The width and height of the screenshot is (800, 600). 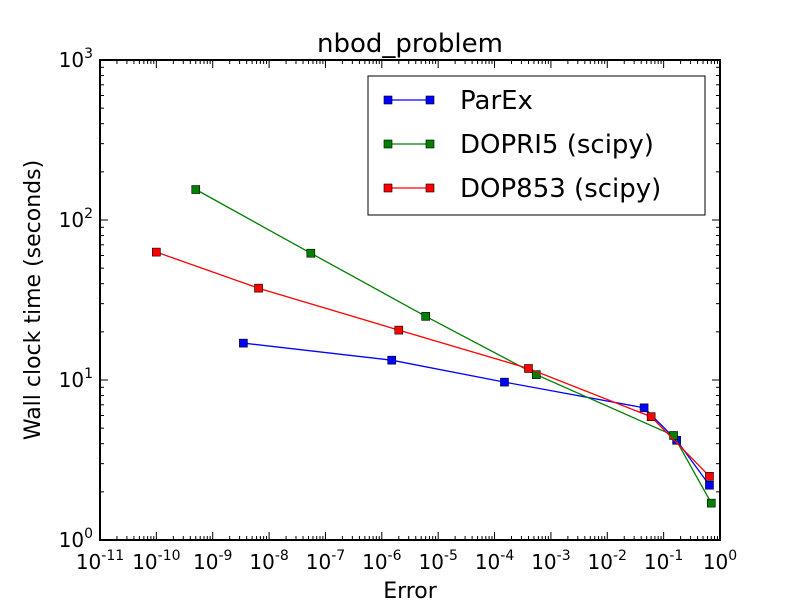 What do you see at coordinates (395, 556) in the screenshot?
I see `x-tick-exponent: -6` at bounding box center [395, 556].